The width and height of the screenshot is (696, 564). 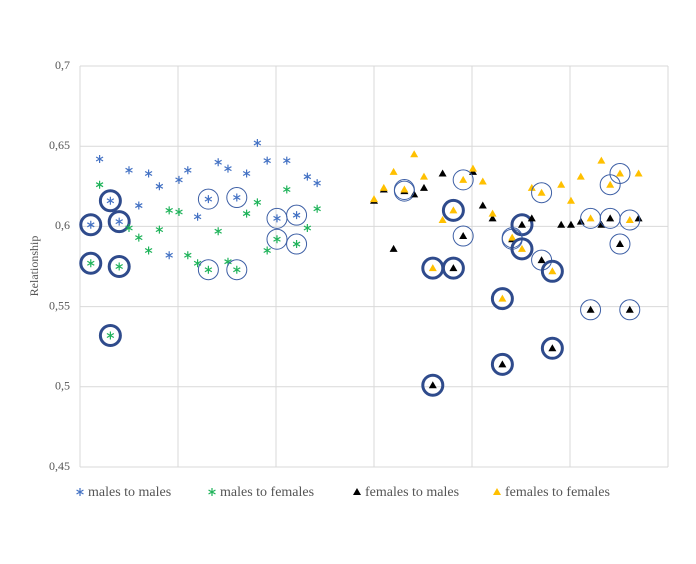 I want to click on legend-label: females to males, so click(x=412, y=492).